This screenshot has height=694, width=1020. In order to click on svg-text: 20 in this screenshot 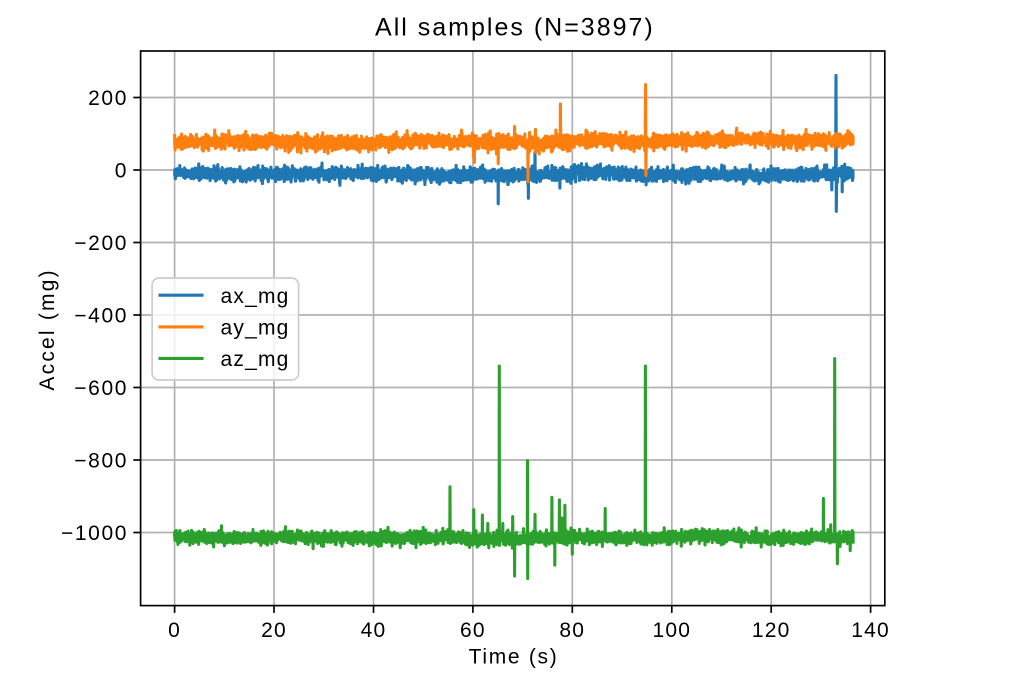, I will do `click(274, 630)`.